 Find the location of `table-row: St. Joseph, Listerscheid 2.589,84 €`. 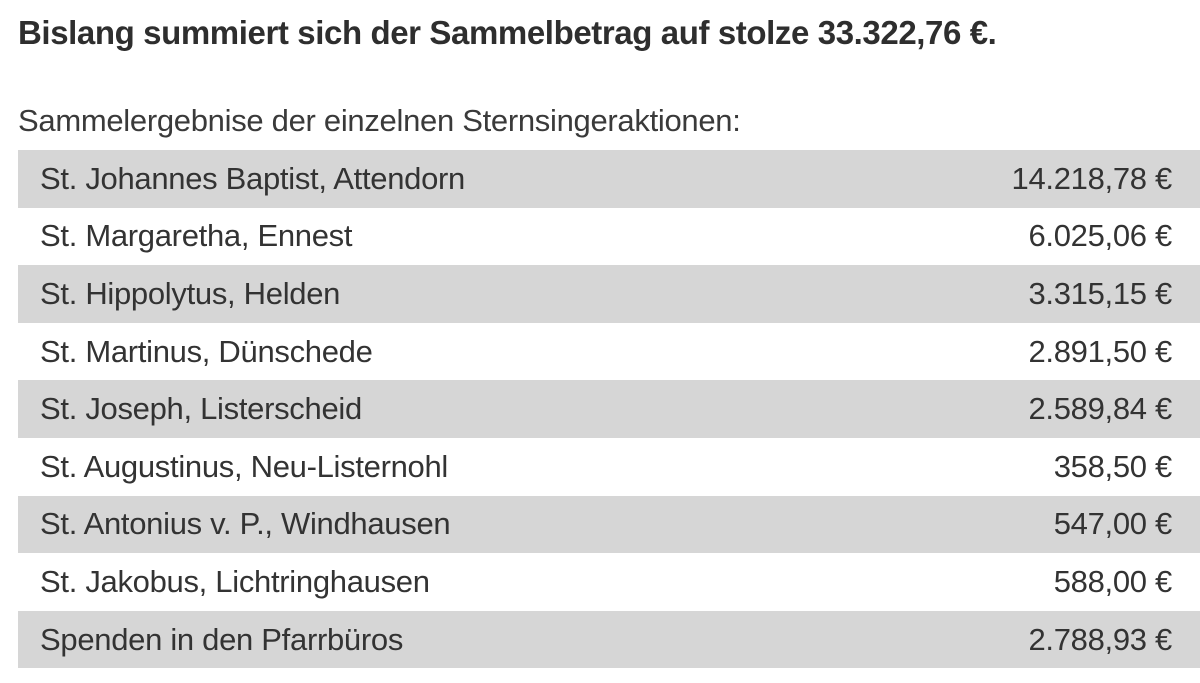

table-row: St. Joseph, Listerscheid 2.589,84 € is located at coordinates (609, 409).